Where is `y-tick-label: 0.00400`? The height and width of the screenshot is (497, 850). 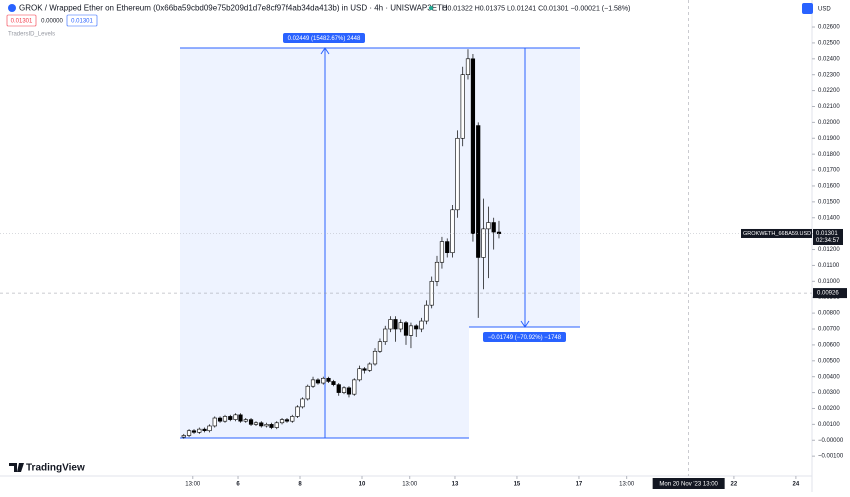 y-tick-label: 0.00400 is located at coordinates (829, 377).